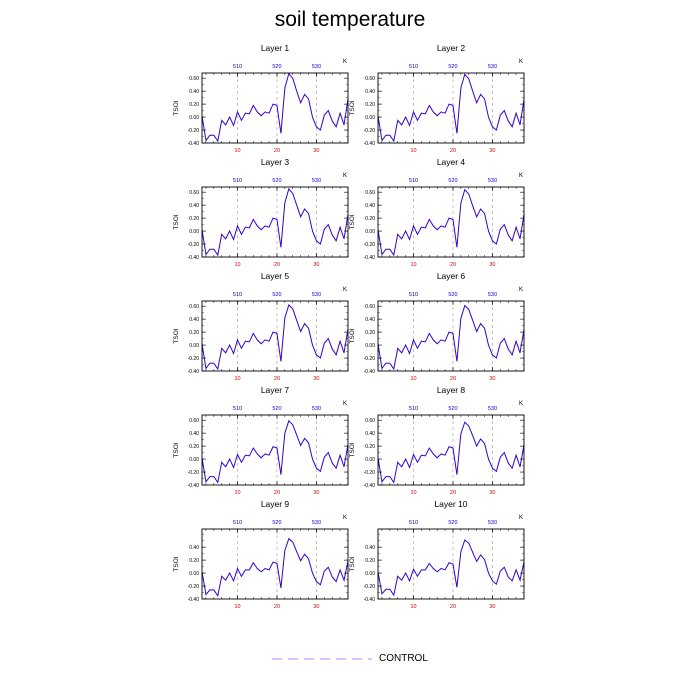 The image size is (700, 700). What do you see at coordinates (275, 276) in the screenshot?
I see `panel-title: Layer 5` at bounding box center [275, 276].